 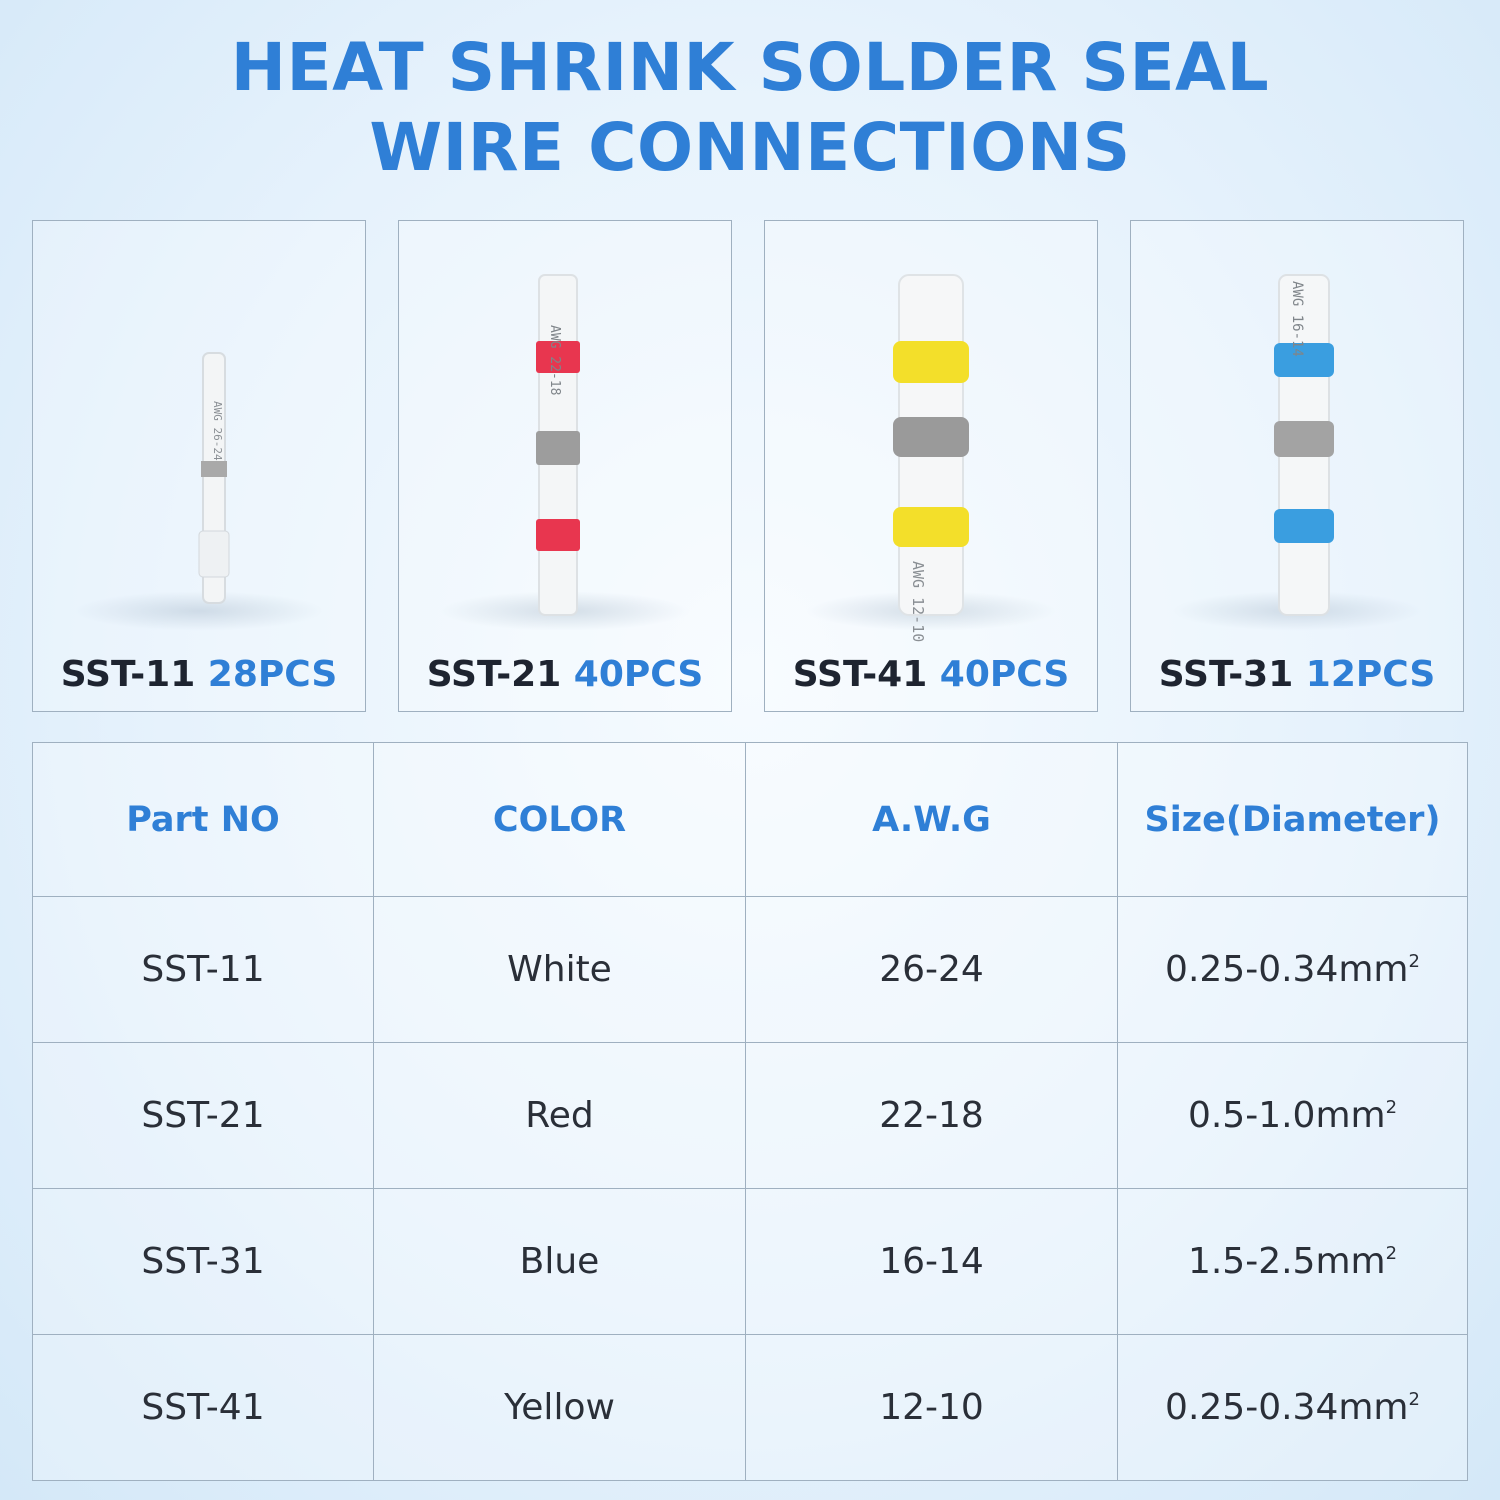 I want to click on cell-awg: 12-10, so click(x=931, y=1407).